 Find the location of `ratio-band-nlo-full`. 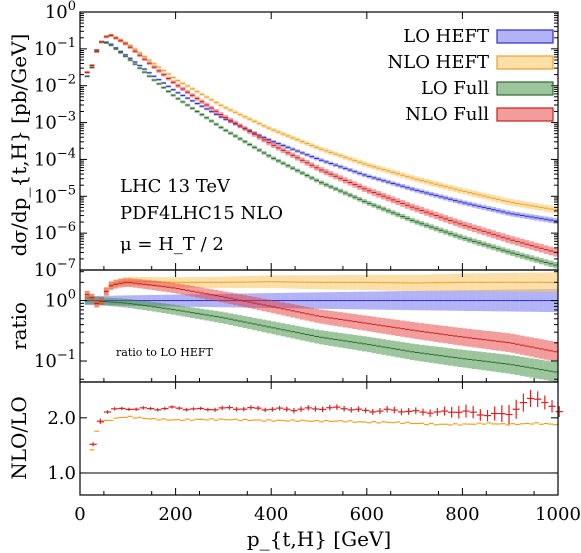

ratio-band-nlo-full is located at coordinates (321, 320).